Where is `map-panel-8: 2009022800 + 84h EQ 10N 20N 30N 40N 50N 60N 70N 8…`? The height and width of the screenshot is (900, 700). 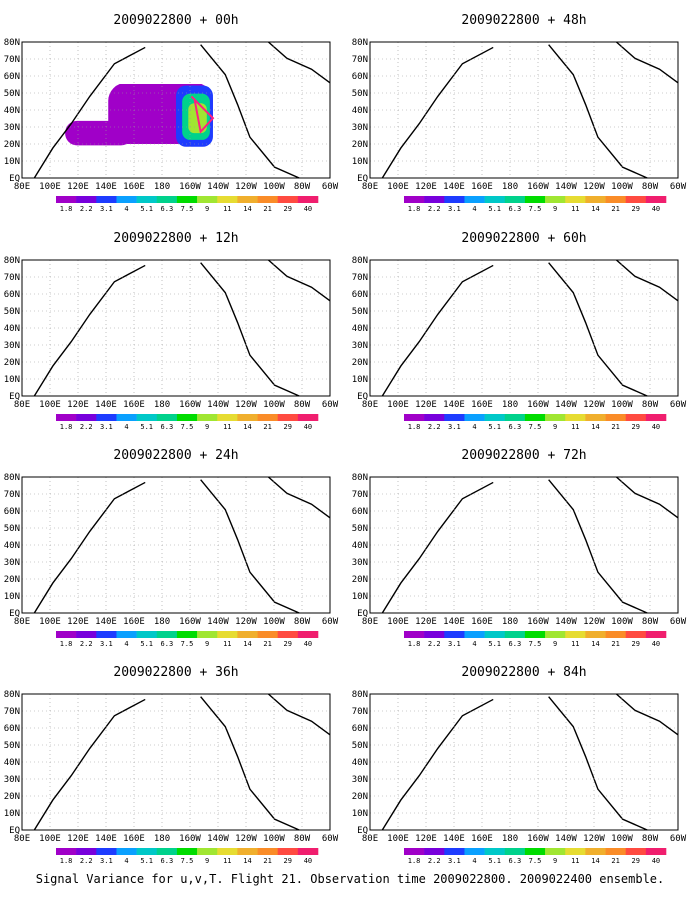
map-panel-8: 2009022800 + 84h EQ 10N 20N 30N 40N 50N 60N 70N 8… is located at coordinates (519, 765).